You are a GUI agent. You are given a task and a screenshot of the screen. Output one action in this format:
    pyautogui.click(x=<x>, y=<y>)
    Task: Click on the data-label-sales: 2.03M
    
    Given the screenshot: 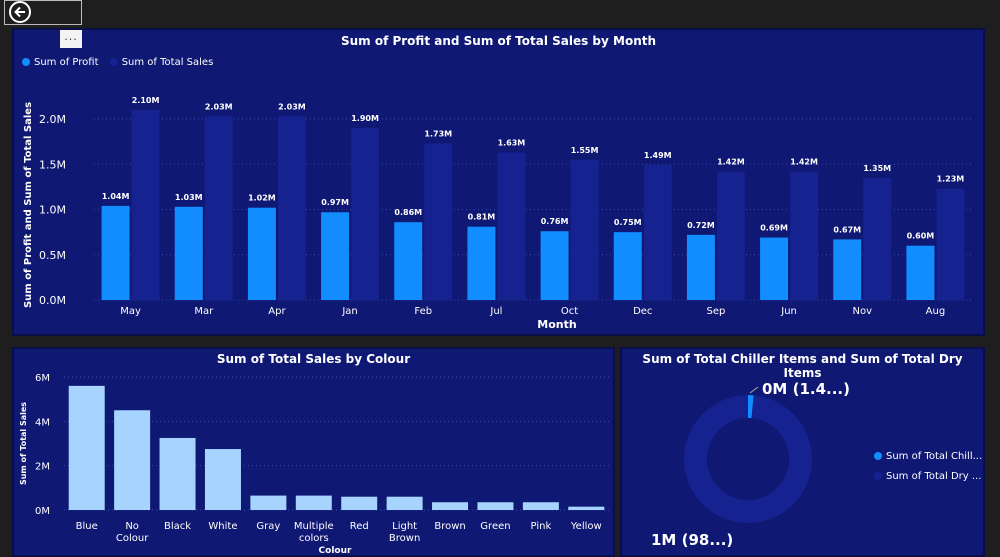 What is the action you would take?
    pyautogui.click(x=292, y=106)
    